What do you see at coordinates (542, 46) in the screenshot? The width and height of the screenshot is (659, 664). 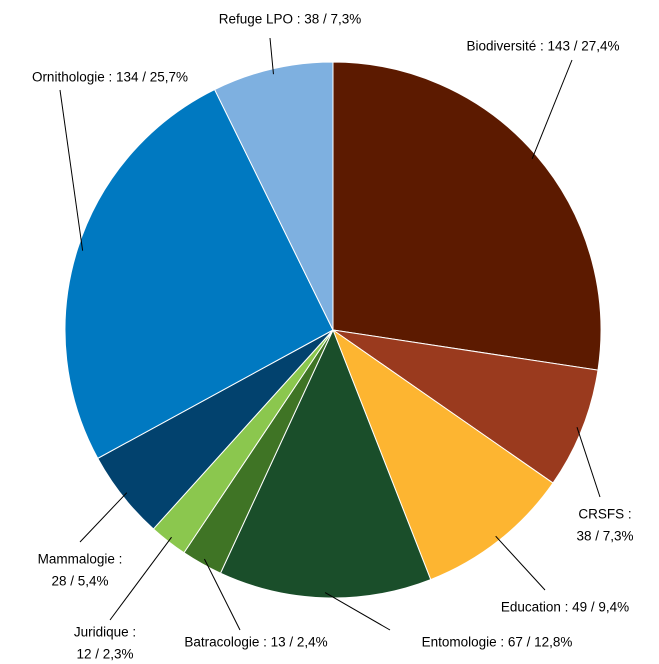 I see `slice-label: Biodiversité : 143 / 27,4%` at bounding box center [542, 46].